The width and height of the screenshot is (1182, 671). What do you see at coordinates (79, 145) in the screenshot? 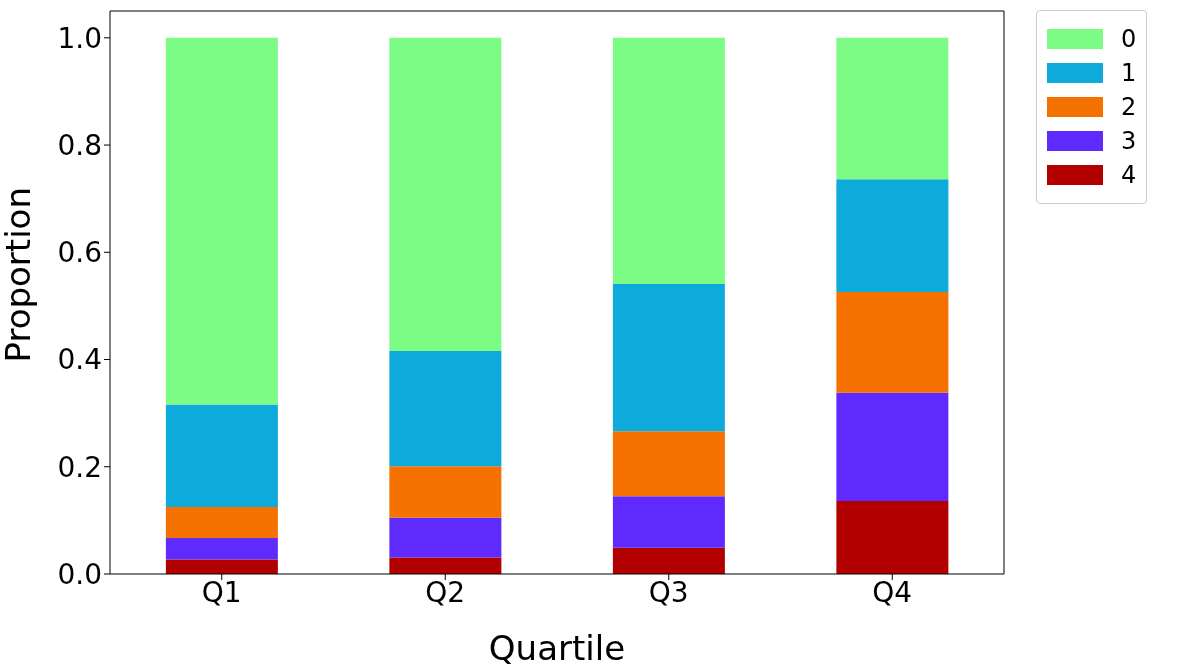
I see `y-tick-label: 0.8` at bounding box center [79, 145].